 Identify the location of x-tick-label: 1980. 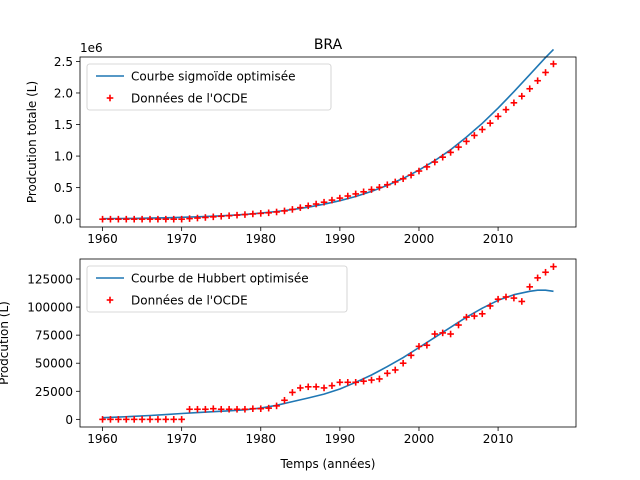
(260, 439).